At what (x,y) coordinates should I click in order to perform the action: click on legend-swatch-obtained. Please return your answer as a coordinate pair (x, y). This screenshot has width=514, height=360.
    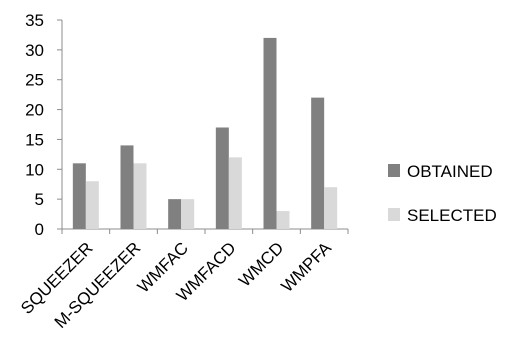
    Looking at the image, I should click on (394, 170).